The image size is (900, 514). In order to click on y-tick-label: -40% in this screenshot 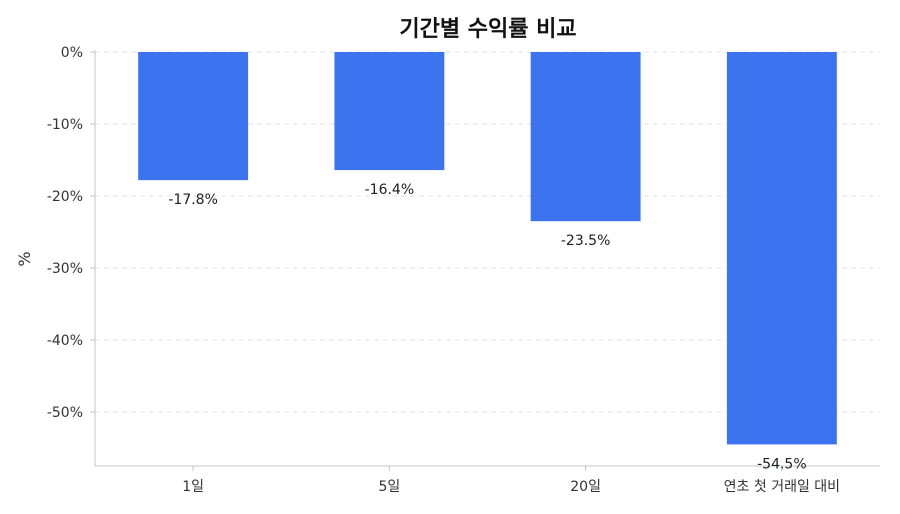, I will do `click(65, 341)`.